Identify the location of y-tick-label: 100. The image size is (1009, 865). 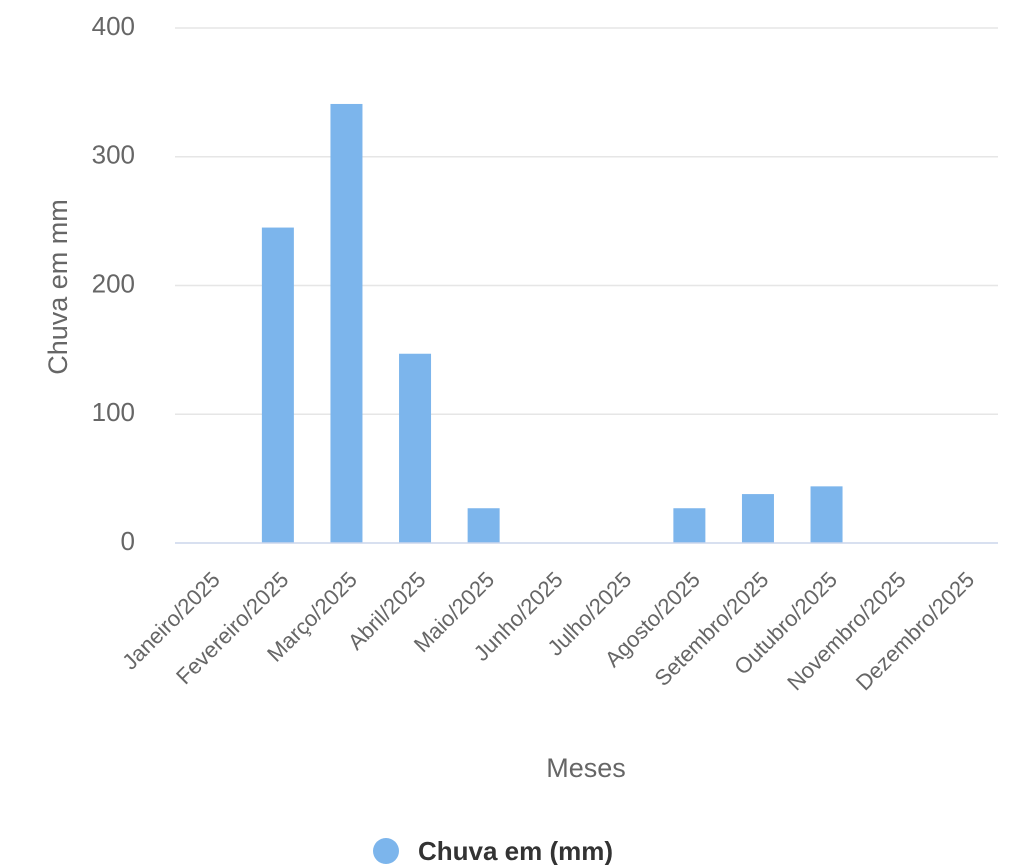
(113, 412).